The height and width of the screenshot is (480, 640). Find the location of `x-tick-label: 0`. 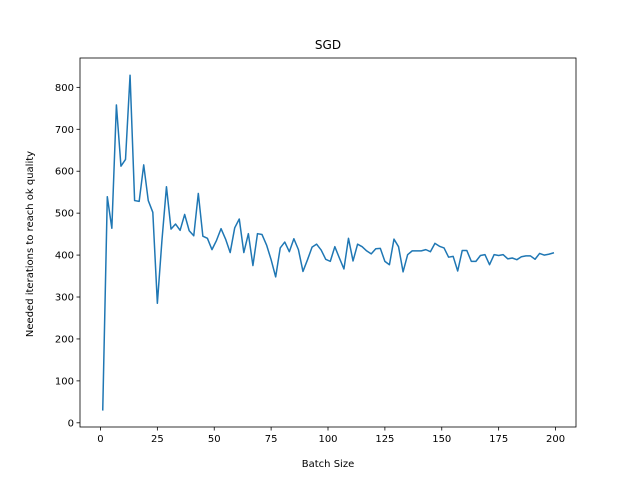

x-tick-label: 0 is located at coordinates (100, 439).